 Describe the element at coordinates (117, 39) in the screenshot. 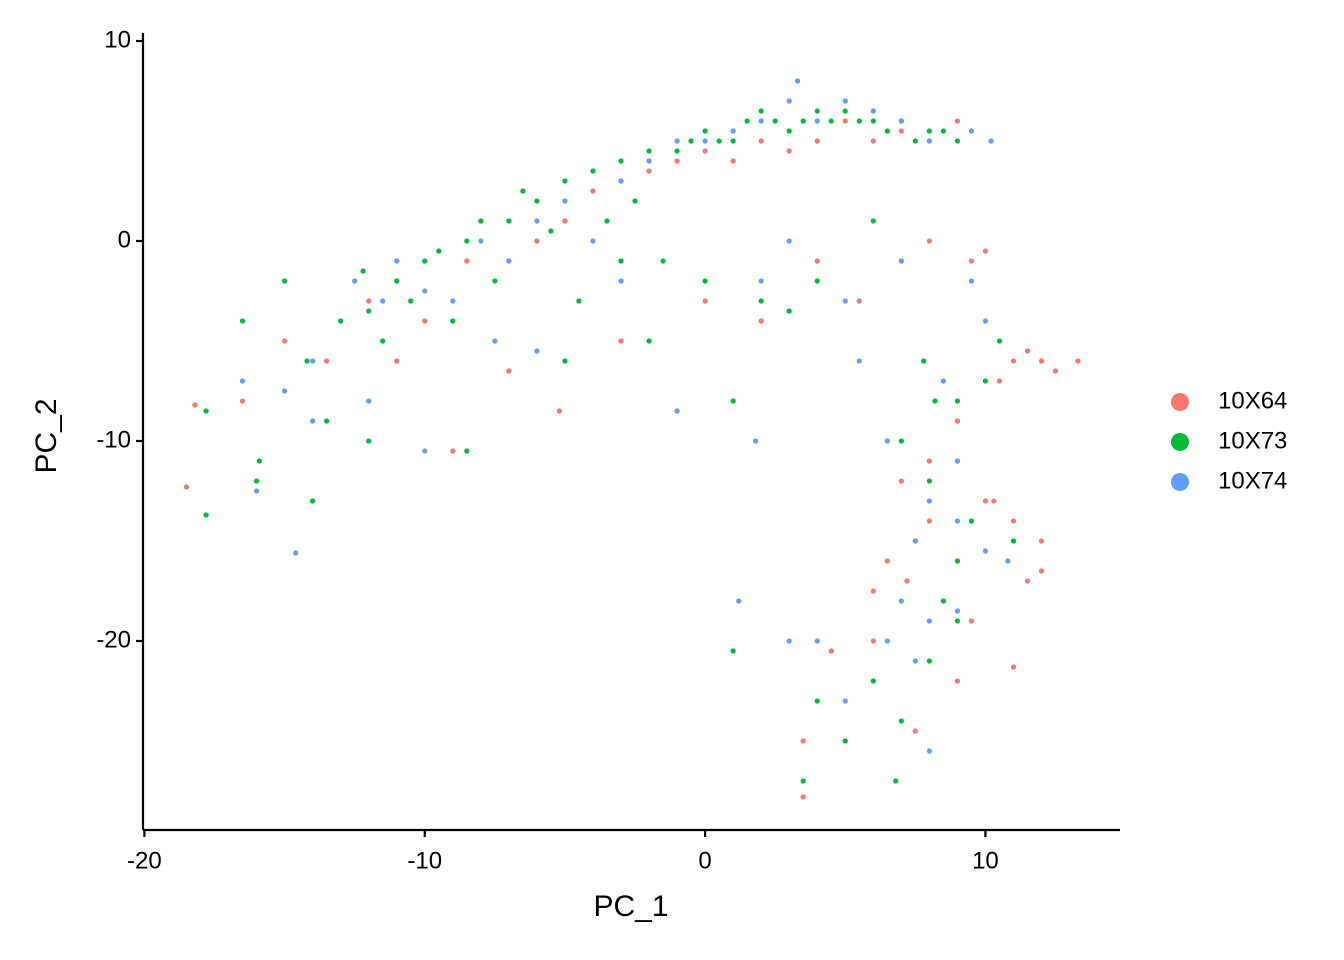

I see `y-tick-label: 10` at that location.